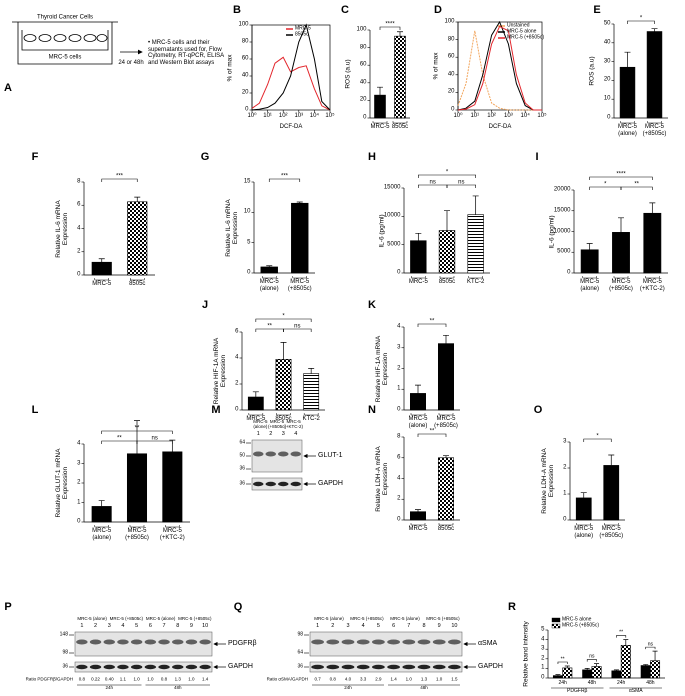 This screenshot has width=685, height=696. What do you see at coordinates (635, 691) in the screenshot?
I see `group-label: αSMA` at bounding box center [635, 691].